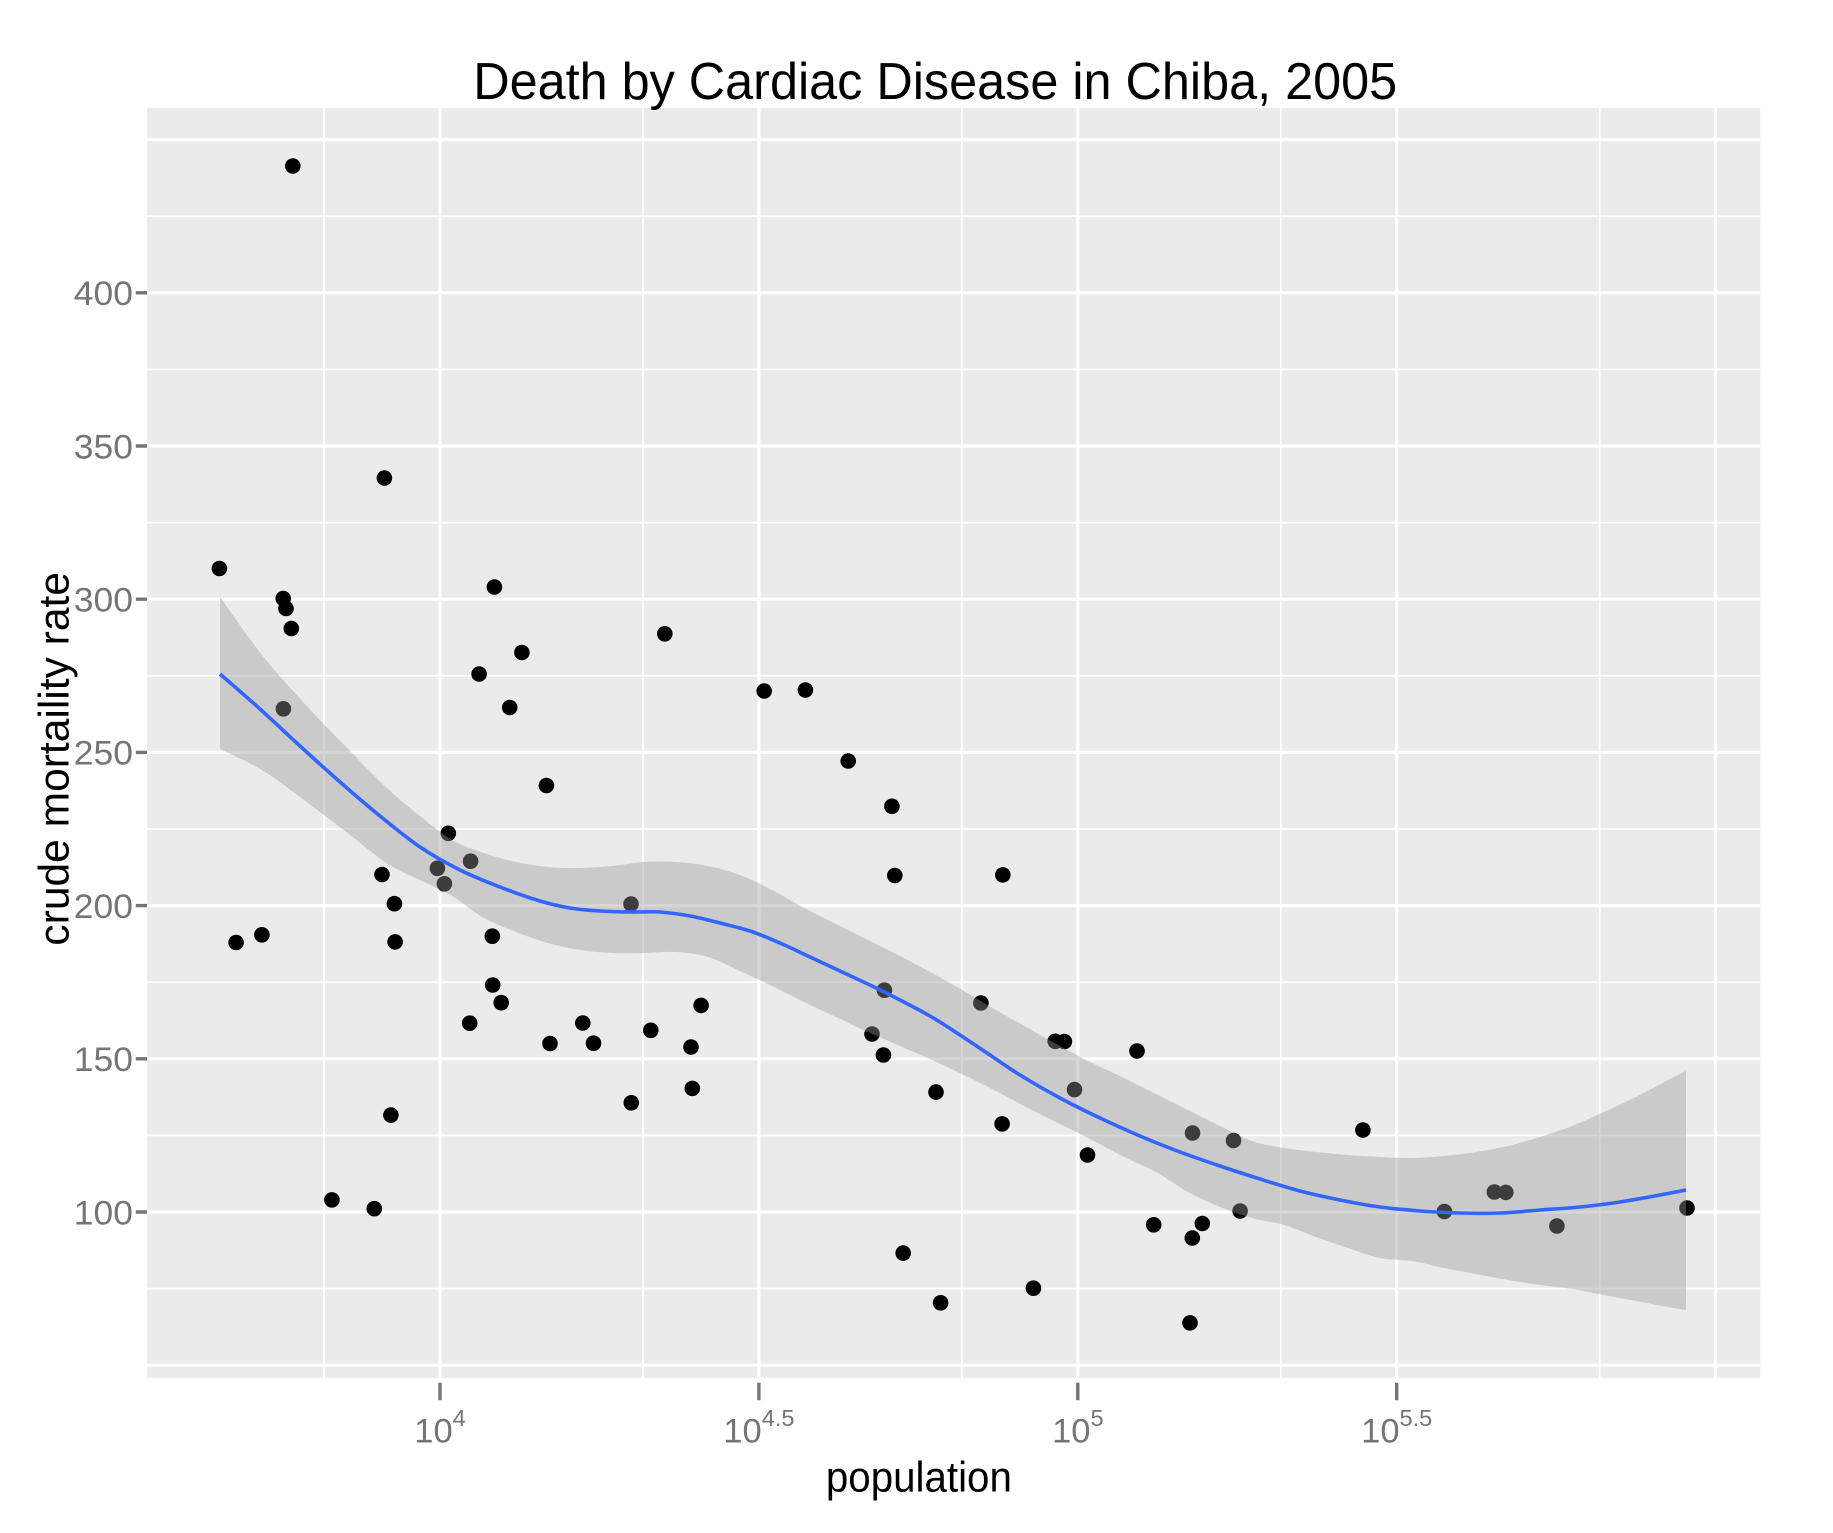 Image resolution: width=1833 pixels, height=1533 pixels. Describe the element at coordinates (935, 82) in the screenshot. I see `svg-text:Death by Cardiac Disease in Ch: Death by Cardiac Disease in Chiba, 2005` at that location.